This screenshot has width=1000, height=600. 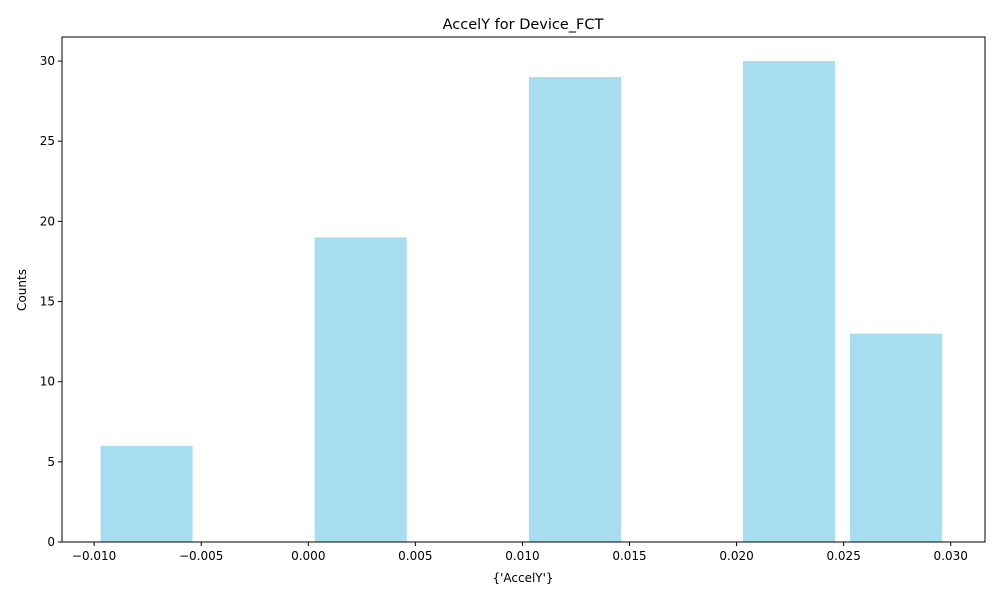 What do you see at coordinates (308, 556) in the screenshot?
I see `x-tick-label: 0.000` at bounding box center [308, 556].